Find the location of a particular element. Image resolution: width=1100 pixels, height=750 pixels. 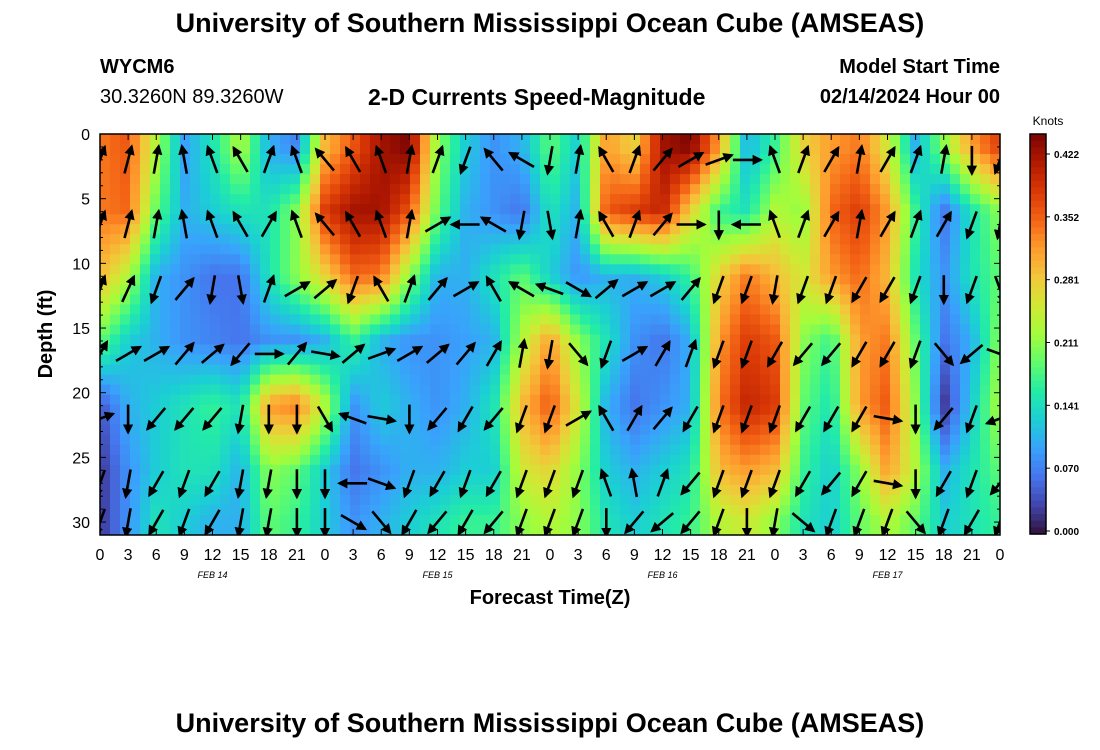

x-tick-label: 15 is located at coordinates (466, 555).